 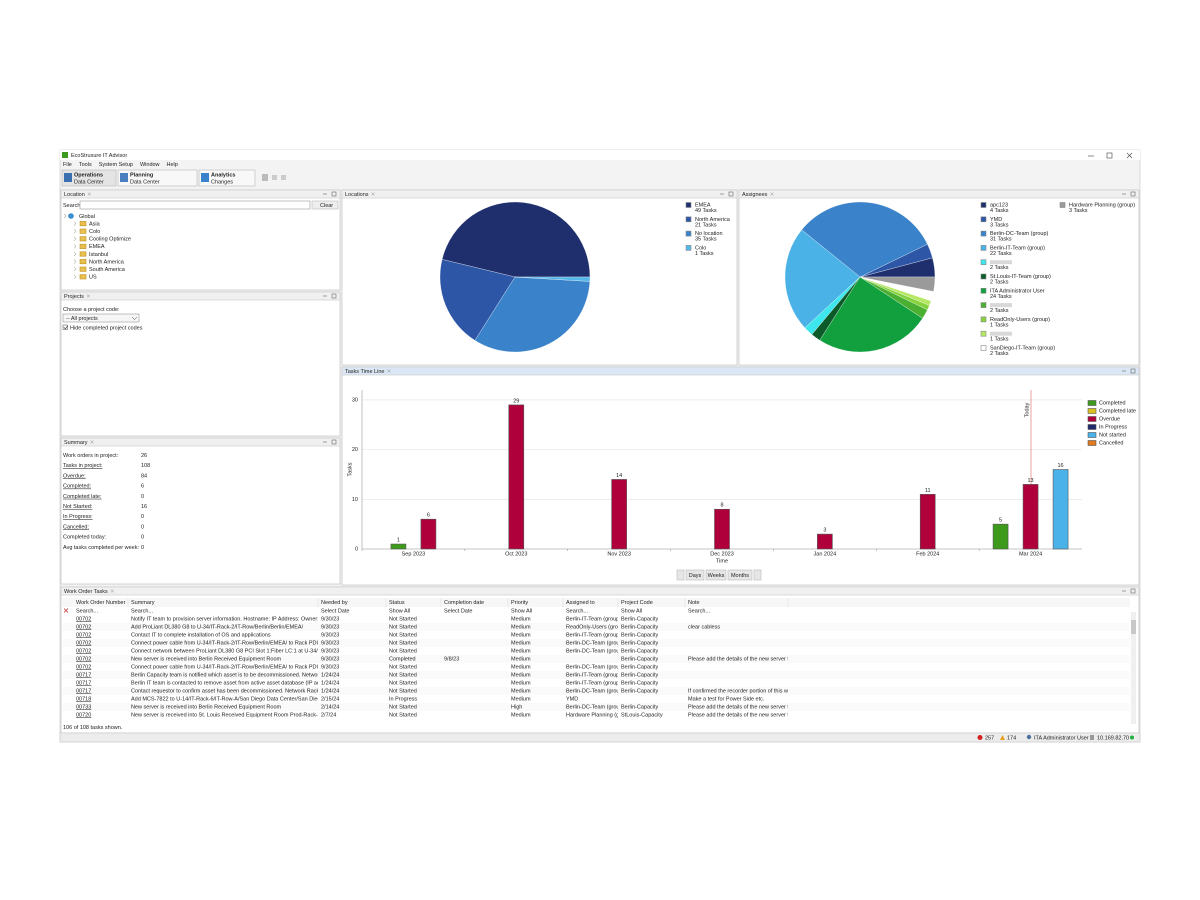 I want to click on maximize-button, so click(x=1109, y=155).